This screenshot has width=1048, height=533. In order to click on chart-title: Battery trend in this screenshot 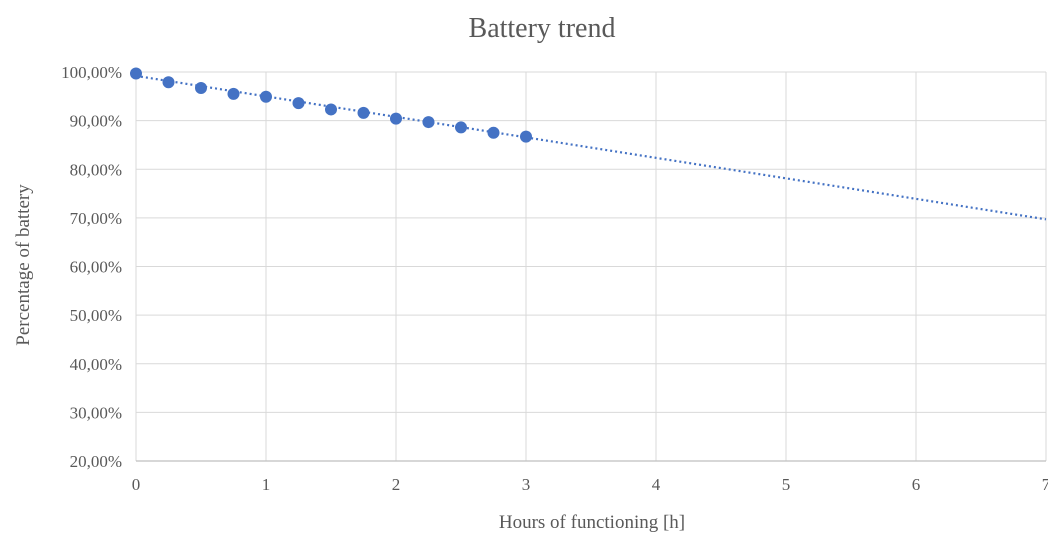, I will do `click(542, 28)`.